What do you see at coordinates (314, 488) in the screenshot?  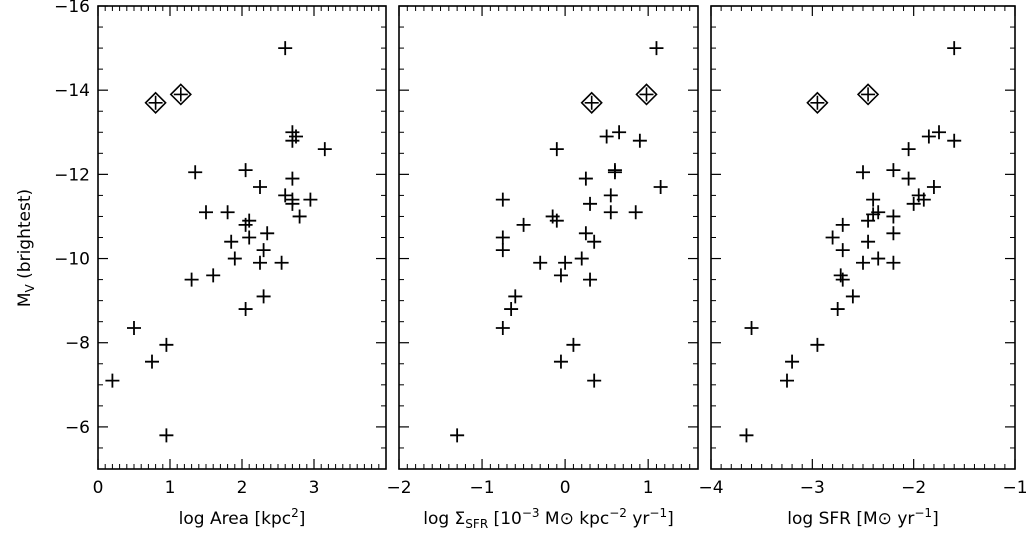 I see `panel-1-x-tick-label: 3` at bounding box center [314, 488].